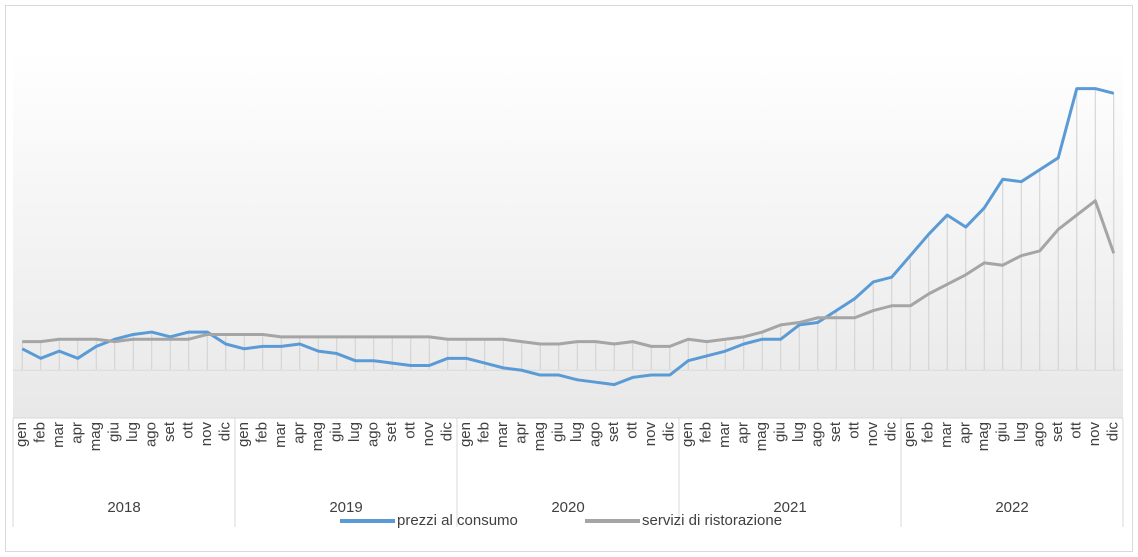 The height and width of the screenshot is (557, 1138). I want to click on group-label: 2019, so click(345, 507).